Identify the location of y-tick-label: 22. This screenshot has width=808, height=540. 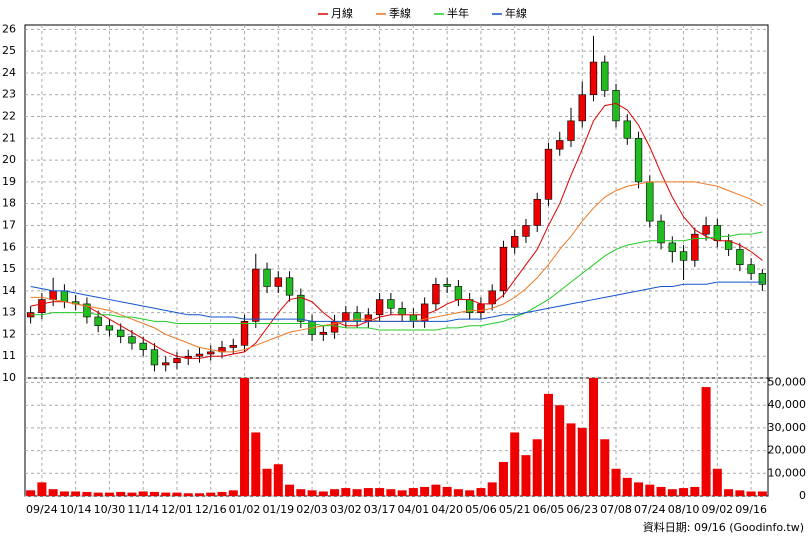
(9, 116).